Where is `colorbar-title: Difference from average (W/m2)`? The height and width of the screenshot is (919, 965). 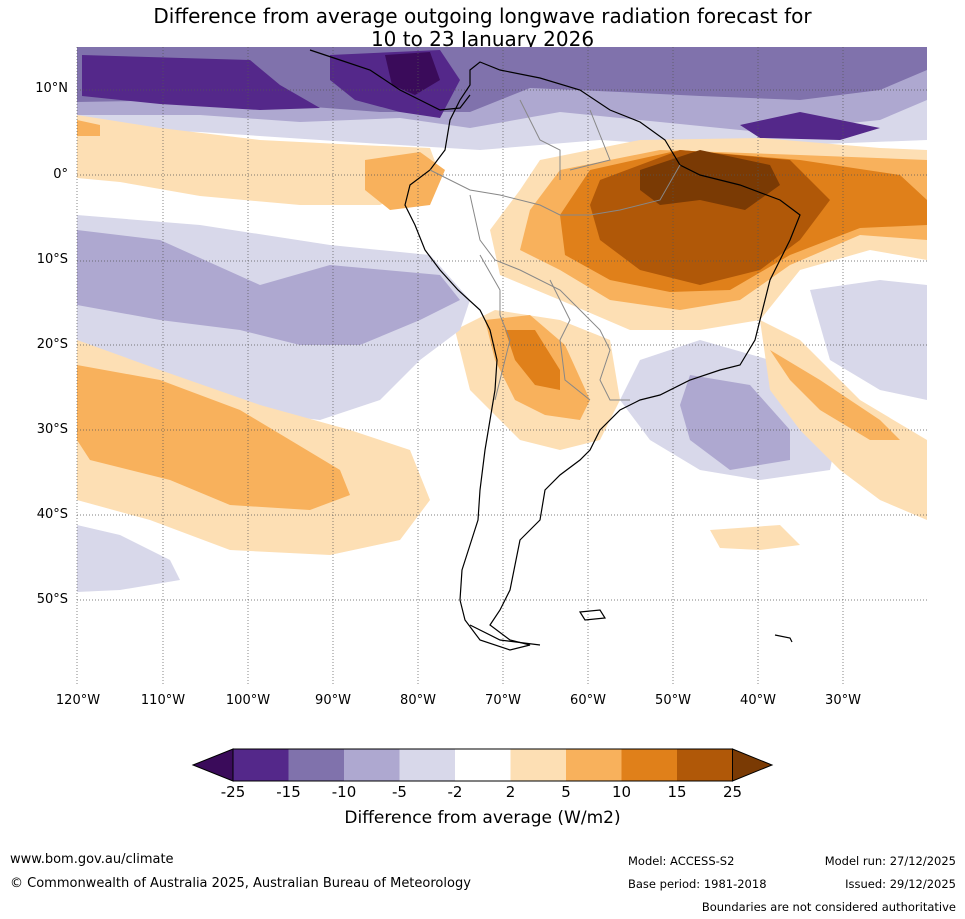 colorbar-title: Difference from average (W/m2) is located at coordinates (482, 818).